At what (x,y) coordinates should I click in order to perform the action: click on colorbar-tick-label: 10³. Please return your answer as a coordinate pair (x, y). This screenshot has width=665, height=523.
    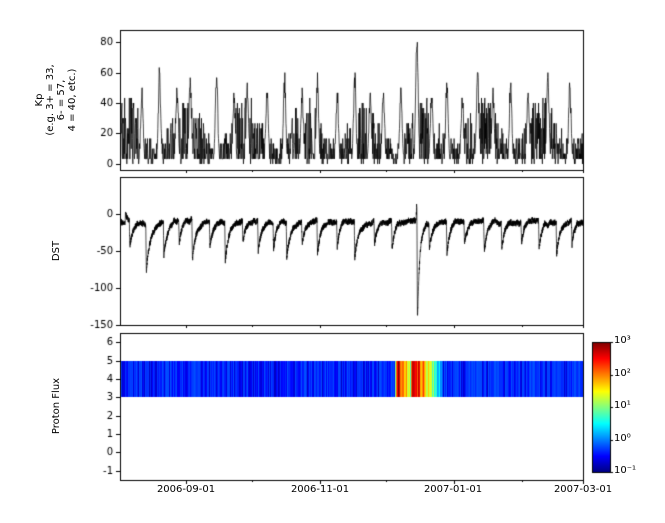
    Looking at the image, I should click on (622, 340).